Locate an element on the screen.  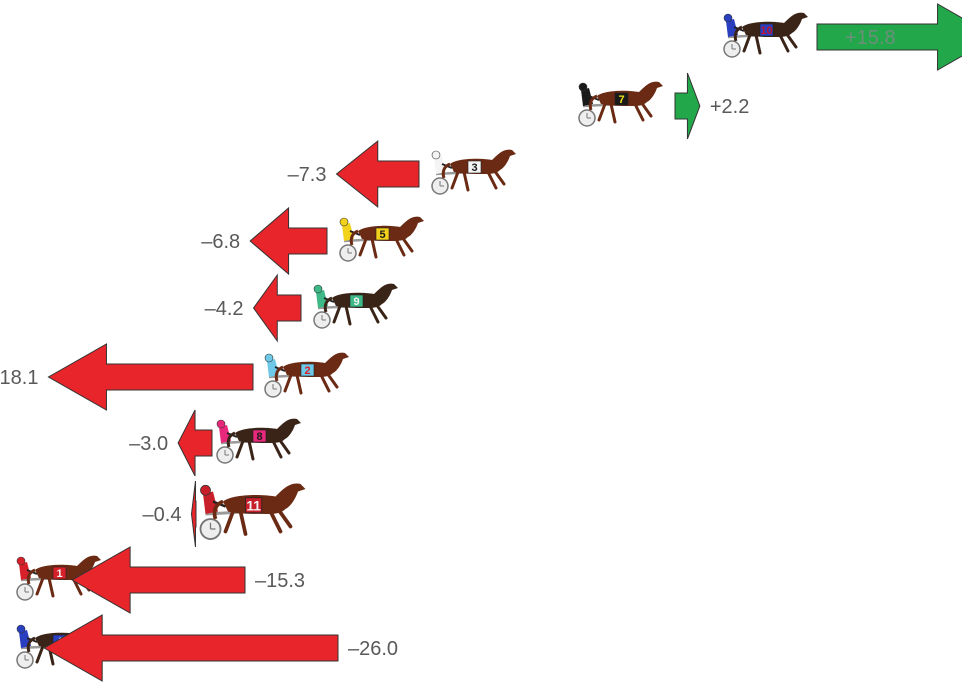
horse-number: 9 is located at coordinates (356, 302).